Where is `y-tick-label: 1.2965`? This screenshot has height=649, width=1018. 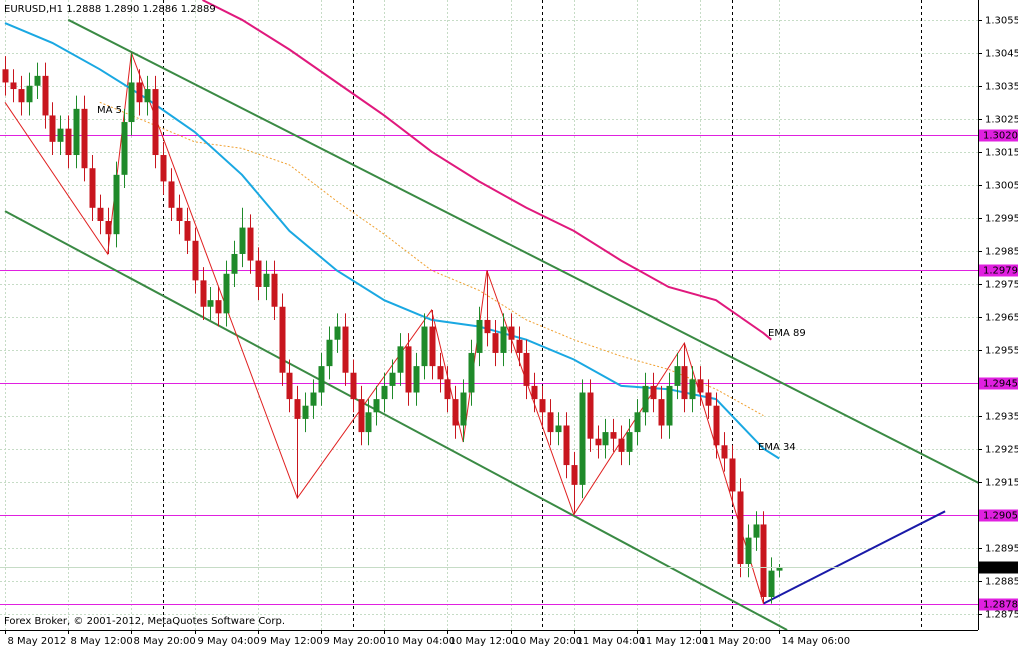
y-tick-label: 1.2965 is located at coordinates (1001, 318).